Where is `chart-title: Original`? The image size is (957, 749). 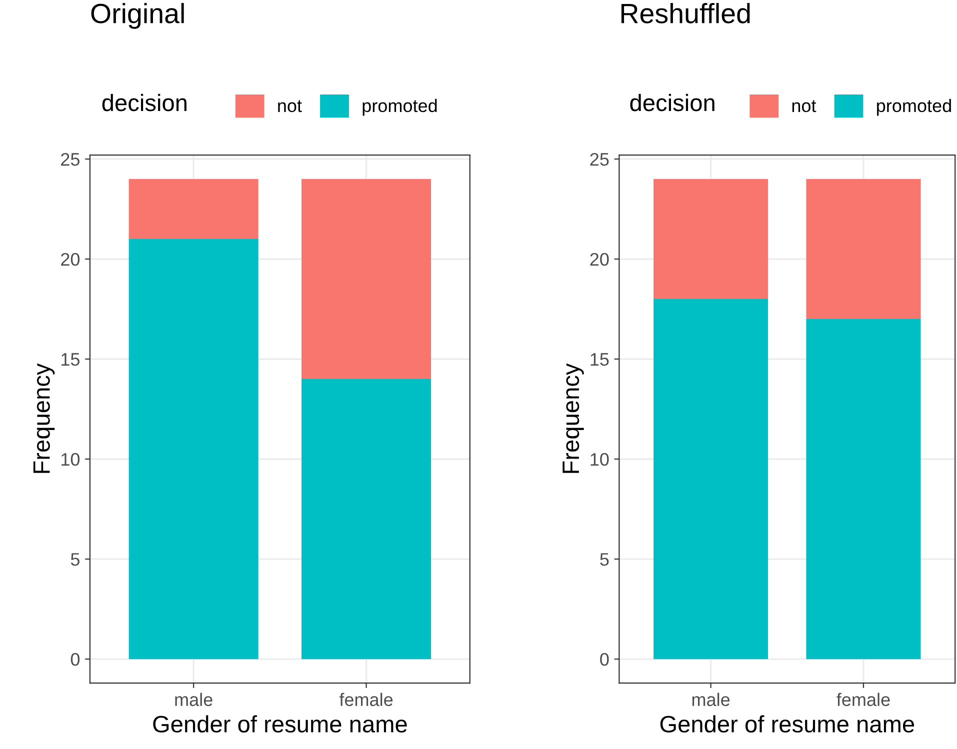 chart-title: Original is located at coordinates (137, 15).